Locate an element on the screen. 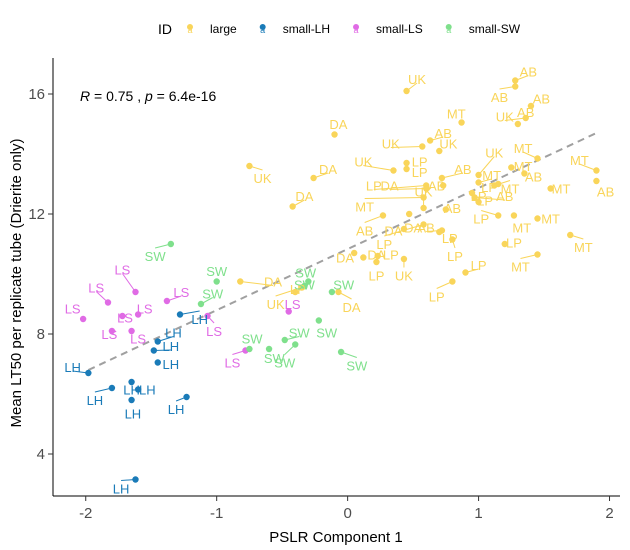 The height and width of the screenshot is (550, 630). x-tick-label: 0 is located at coordinates (347, 513).